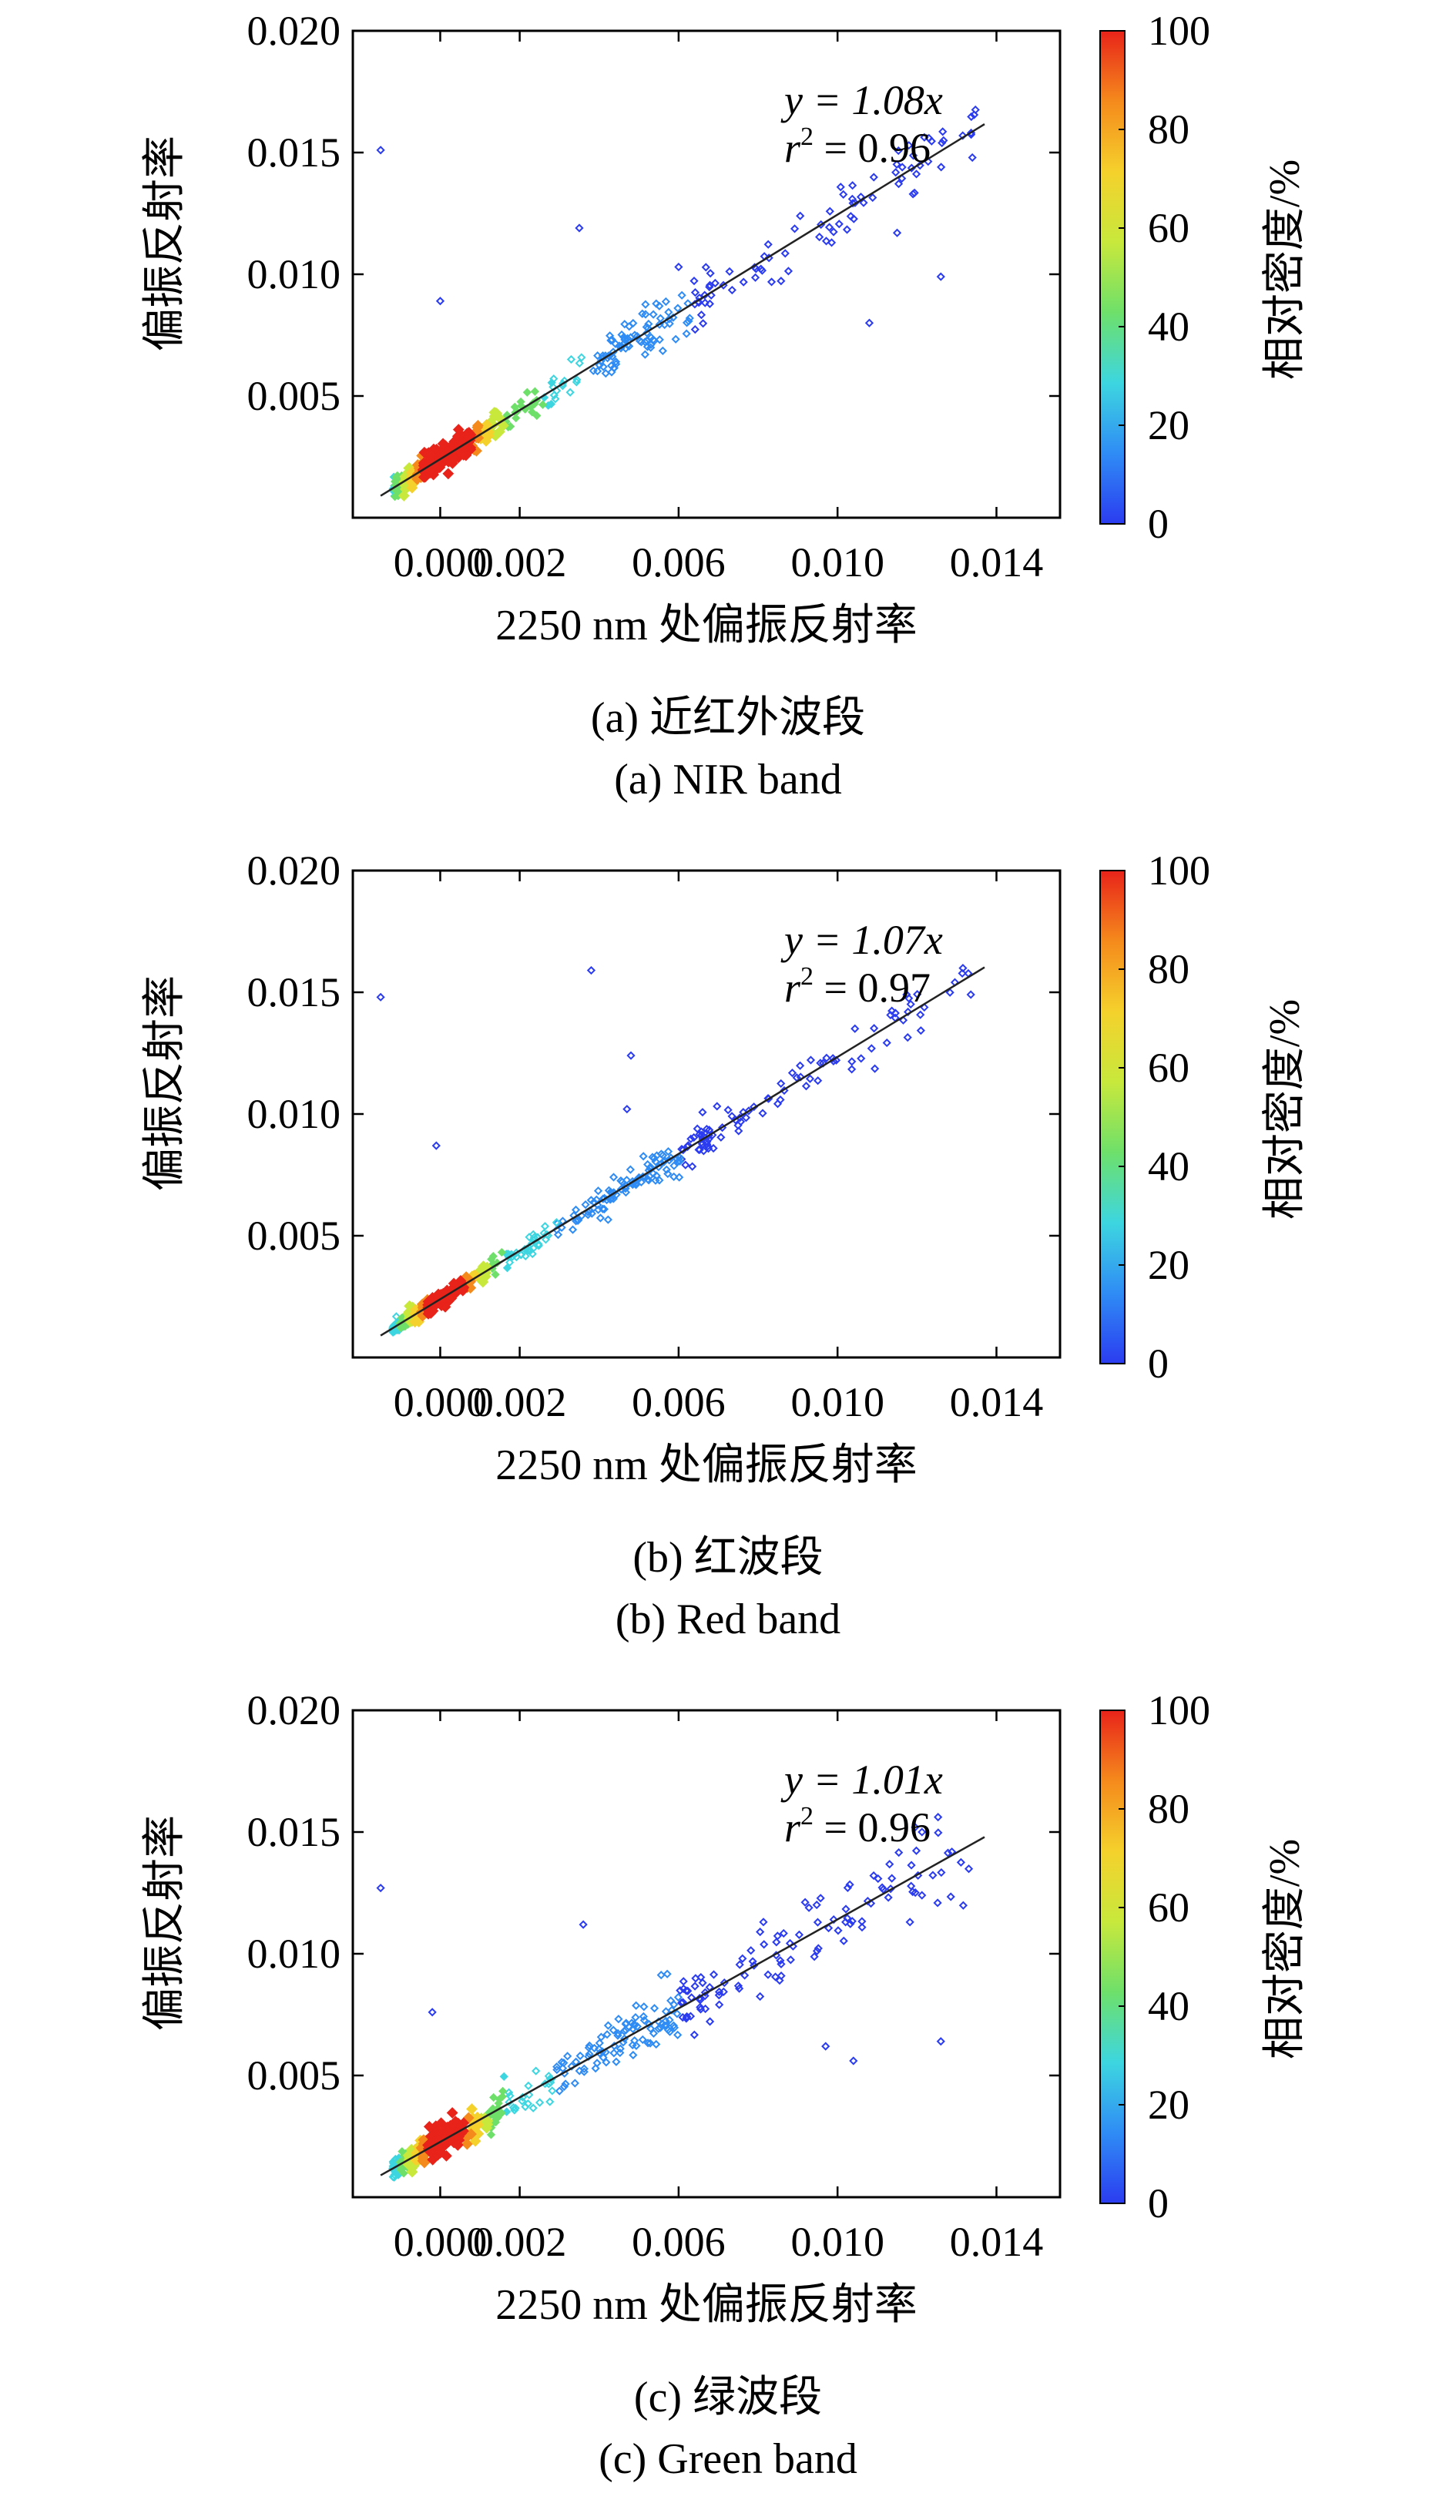 This screenshot has height=2520, width=1456. Describe the element at coordinates (807, 977) in the screenshot. I see `r-exponent: 2` at that location.